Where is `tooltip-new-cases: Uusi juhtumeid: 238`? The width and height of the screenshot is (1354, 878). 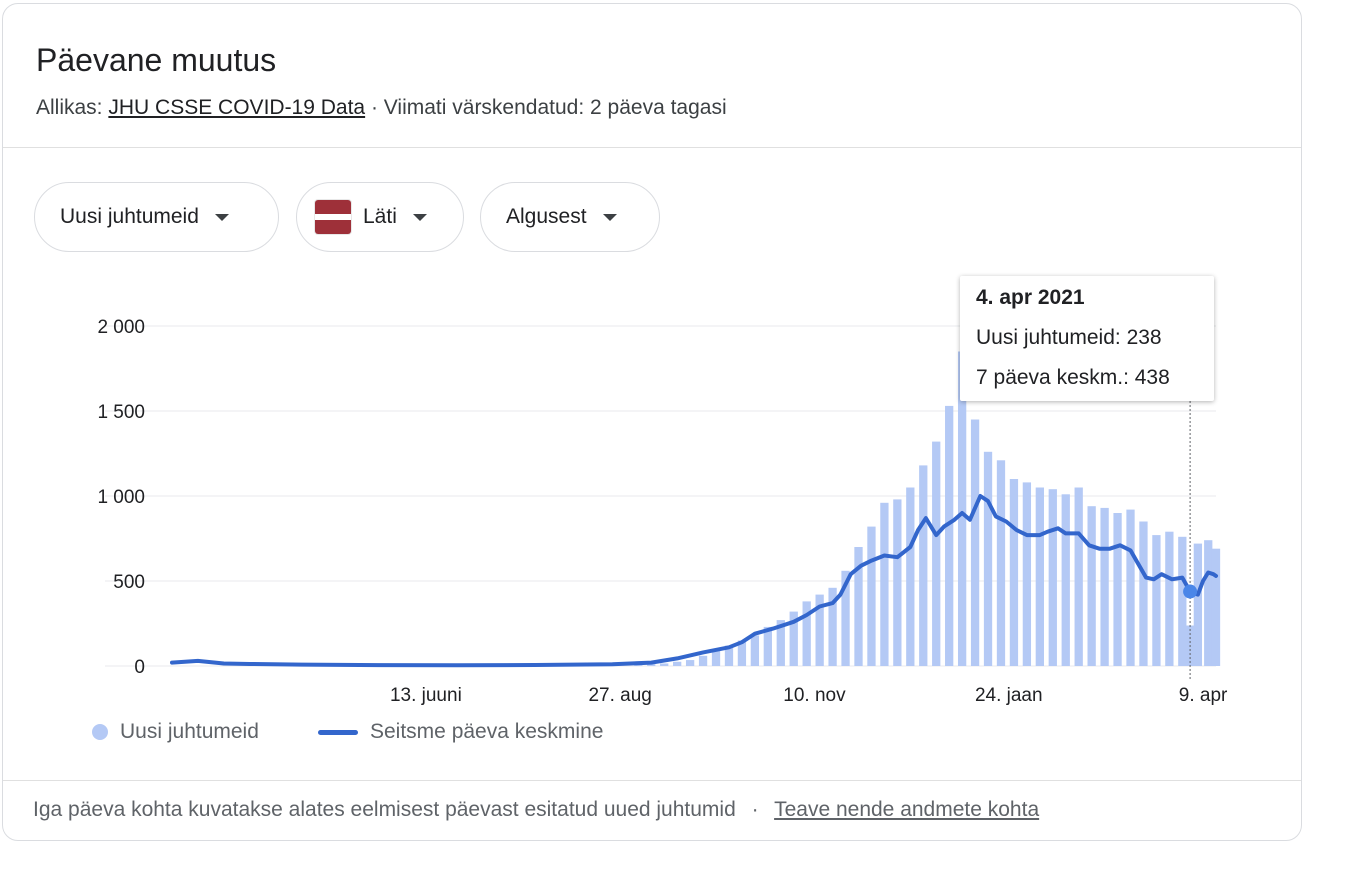
tooltip-new-cases: Uusi juhtumeid: 238 is located at coordinates (1069, 337).